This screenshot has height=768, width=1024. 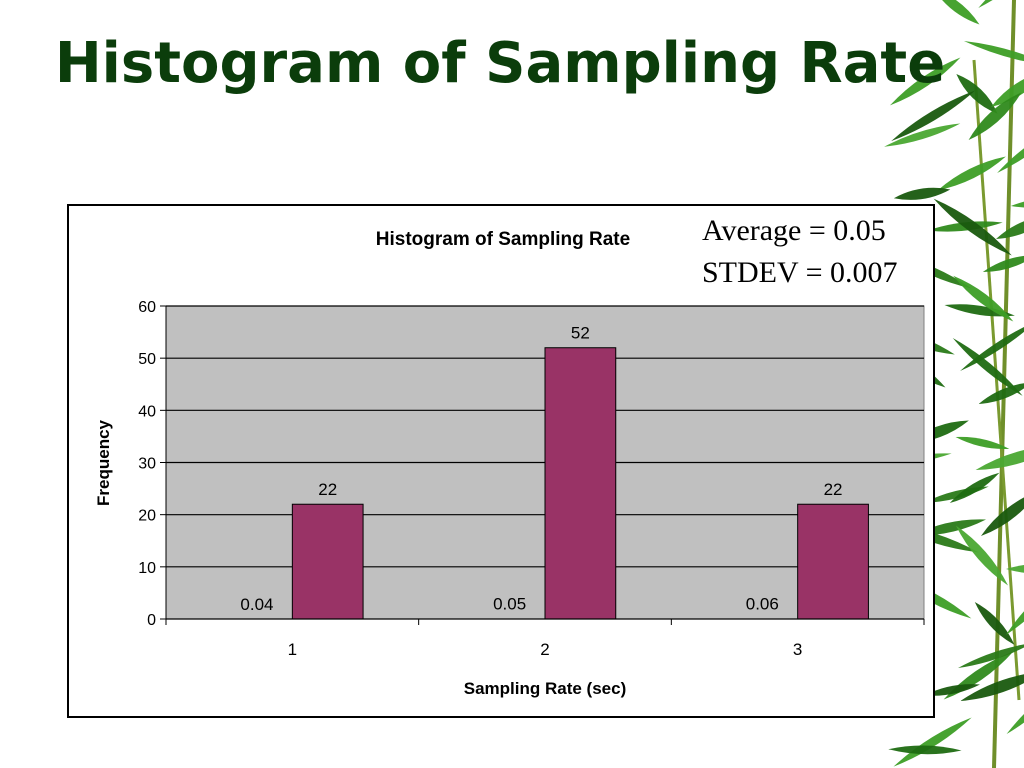 What do you see at coordinates (545, 688) in the screenshot?
I see `x-axis-title: Sampling Rate (sec)` at bounding box center [545, 688].